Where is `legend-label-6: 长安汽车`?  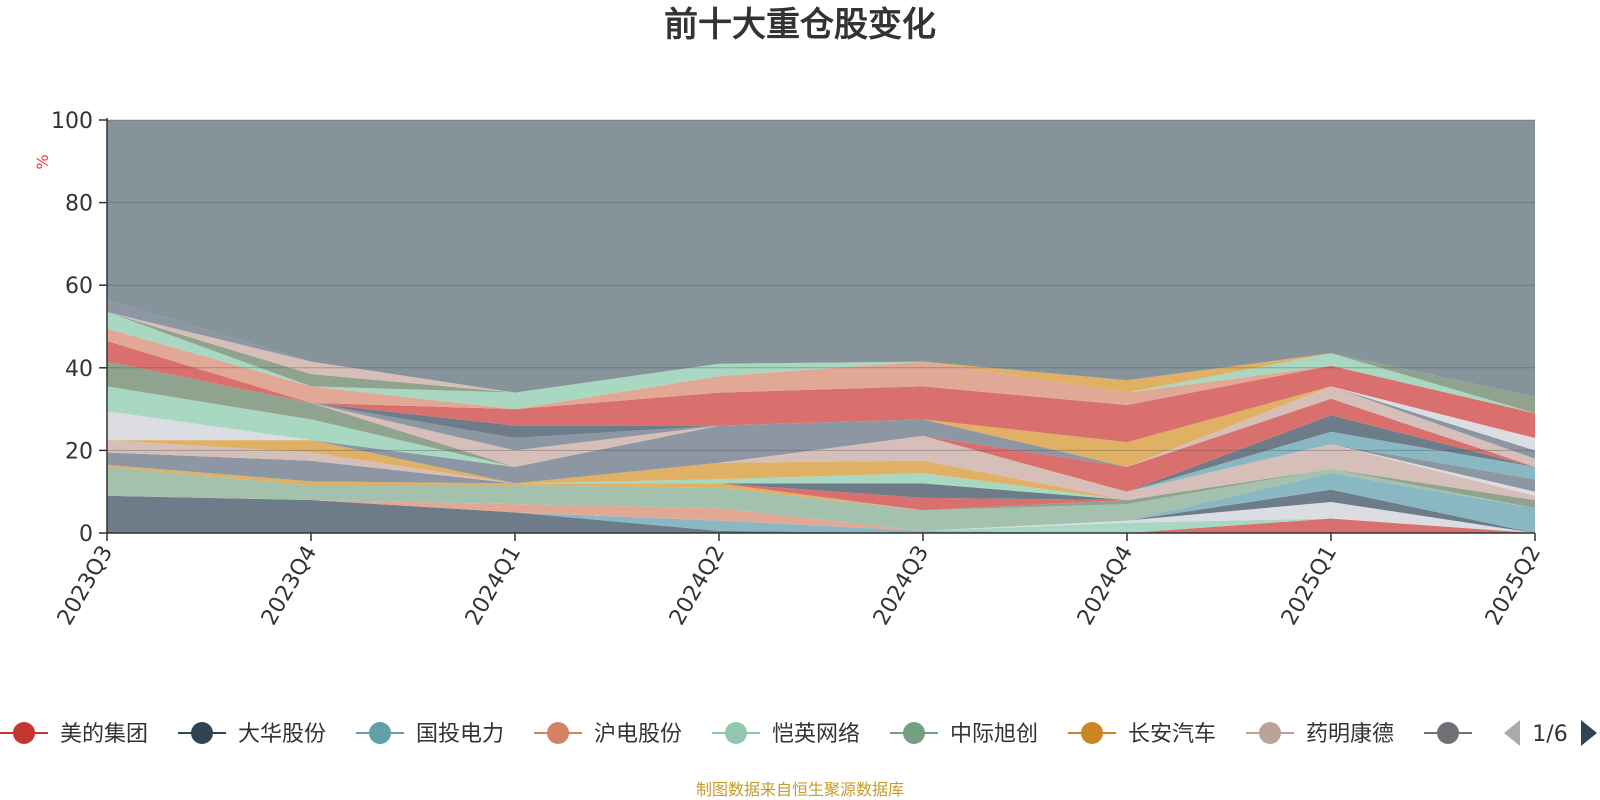 legend-label-6: 长安汽车 is located at coordinates (1172, 734).